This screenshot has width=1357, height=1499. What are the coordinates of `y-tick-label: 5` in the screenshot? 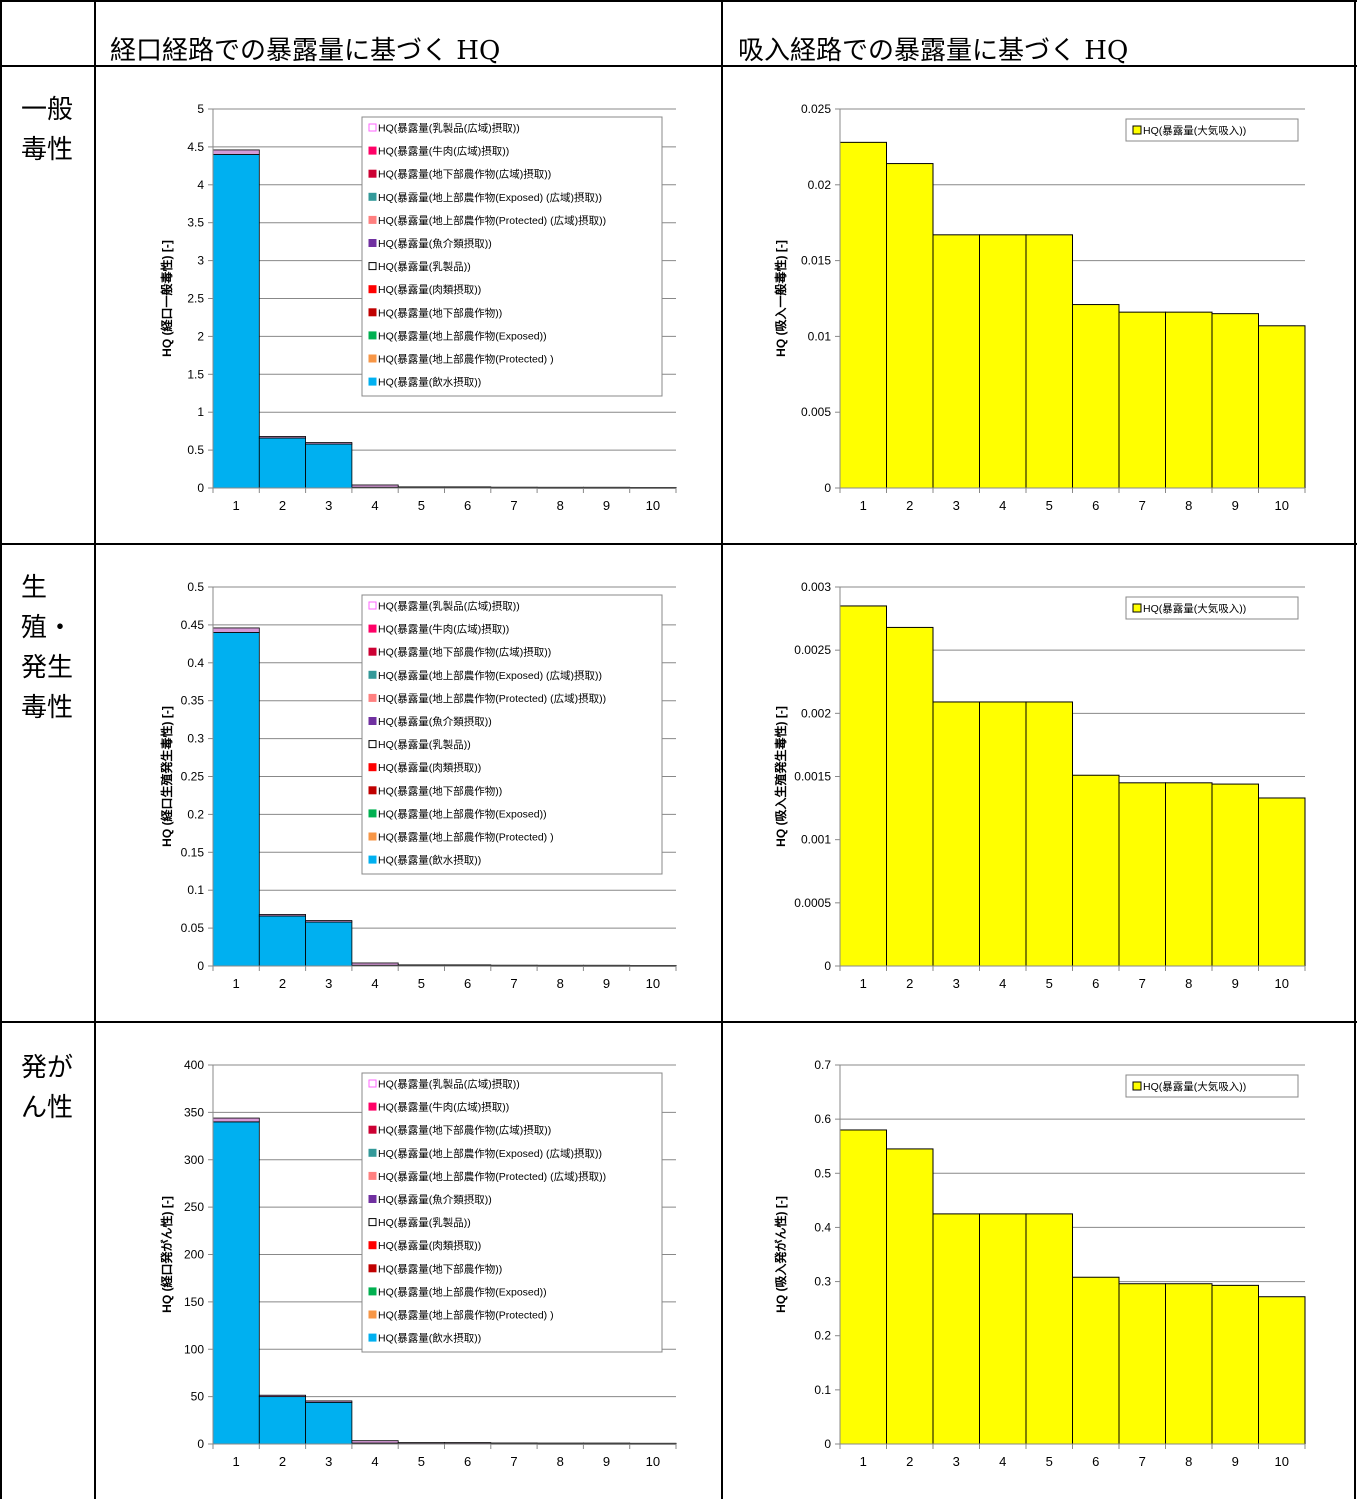 It's located at (200, 109).